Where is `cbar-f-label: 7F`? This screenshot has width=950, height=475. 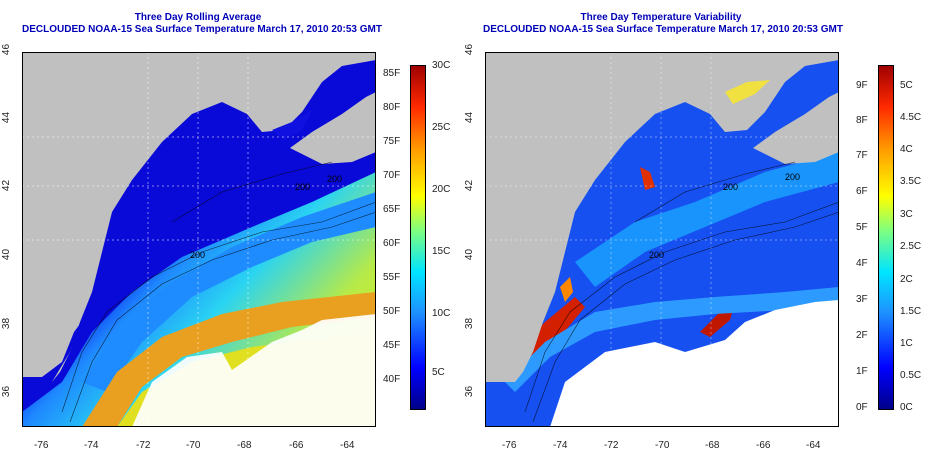 cbar-f-label: 7F is located at coordinates (862, 155).